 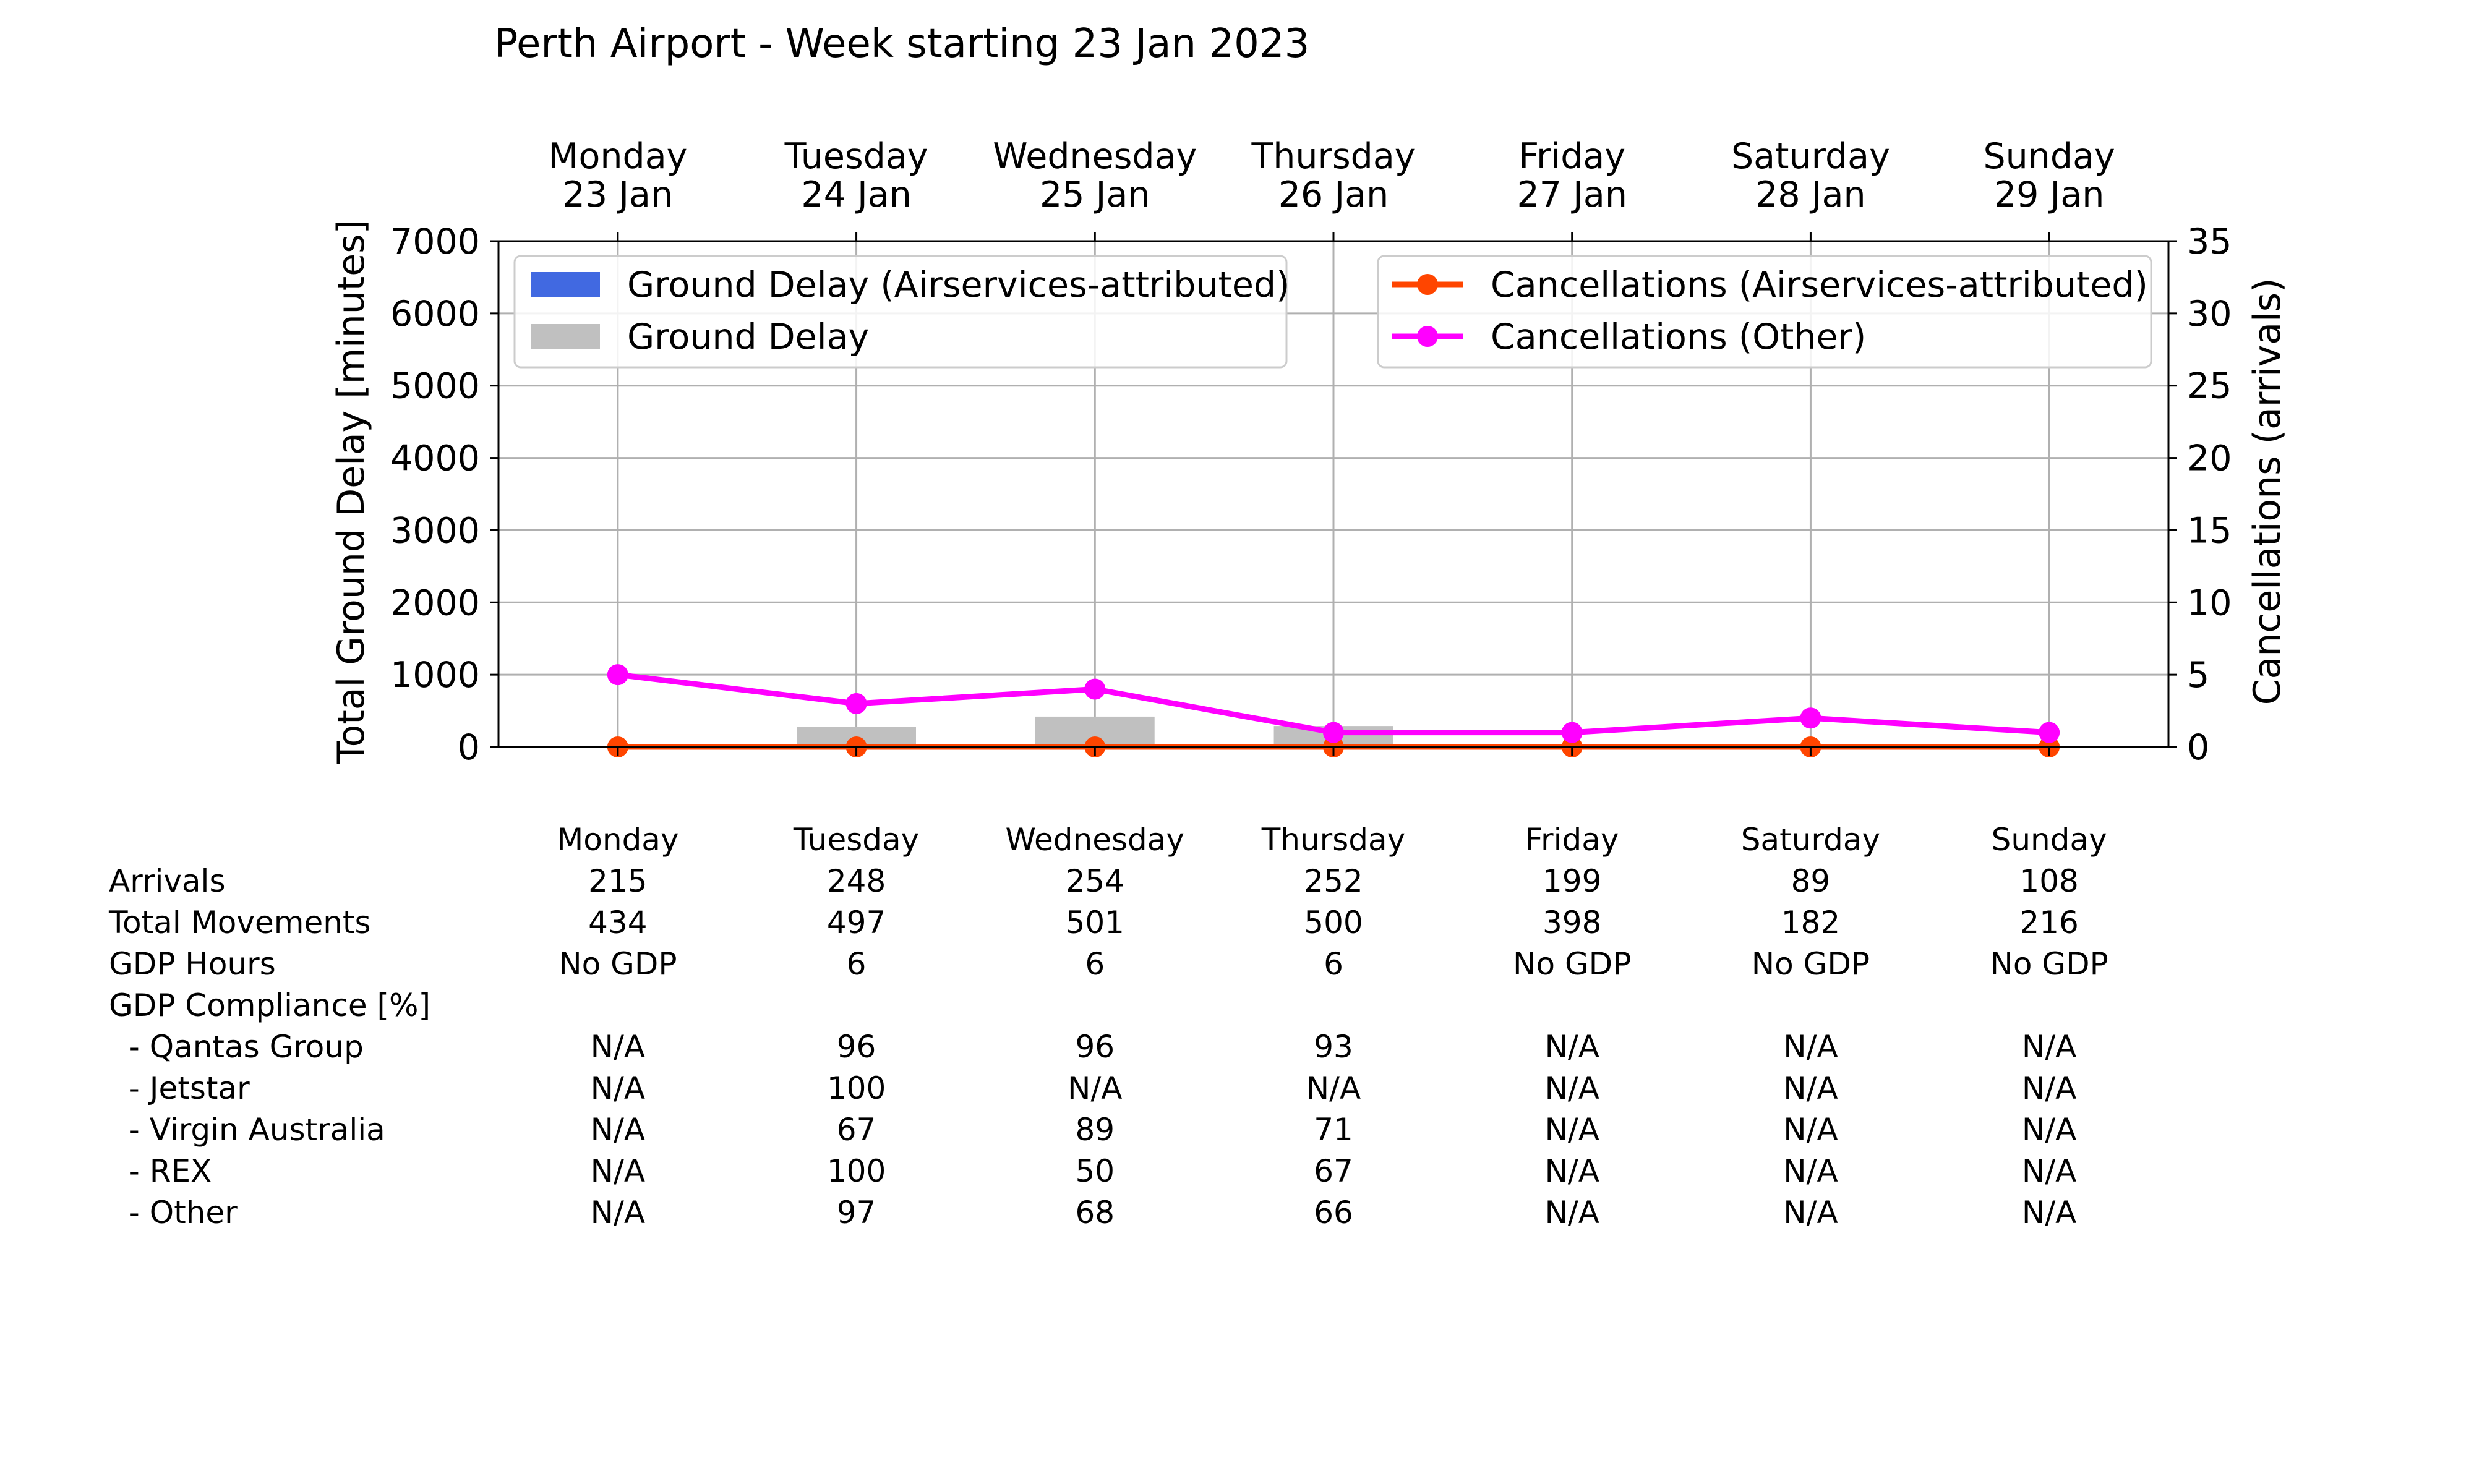 What do you see at coordinates (1333, 194) in the screenshot?
I see `x-tick-label-date: 26 Jan` at bounding box center [1333, 194].